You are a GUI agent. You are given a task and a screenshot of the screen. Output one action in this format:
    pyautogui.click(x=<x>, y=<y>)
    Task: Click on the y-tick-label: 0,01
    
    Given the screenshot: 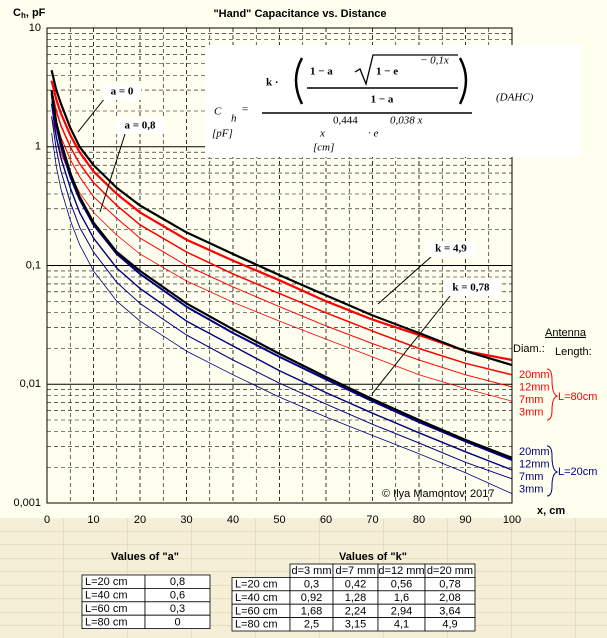 What is the action you would take?
    pyautogui.click(x=30, y=384)
    